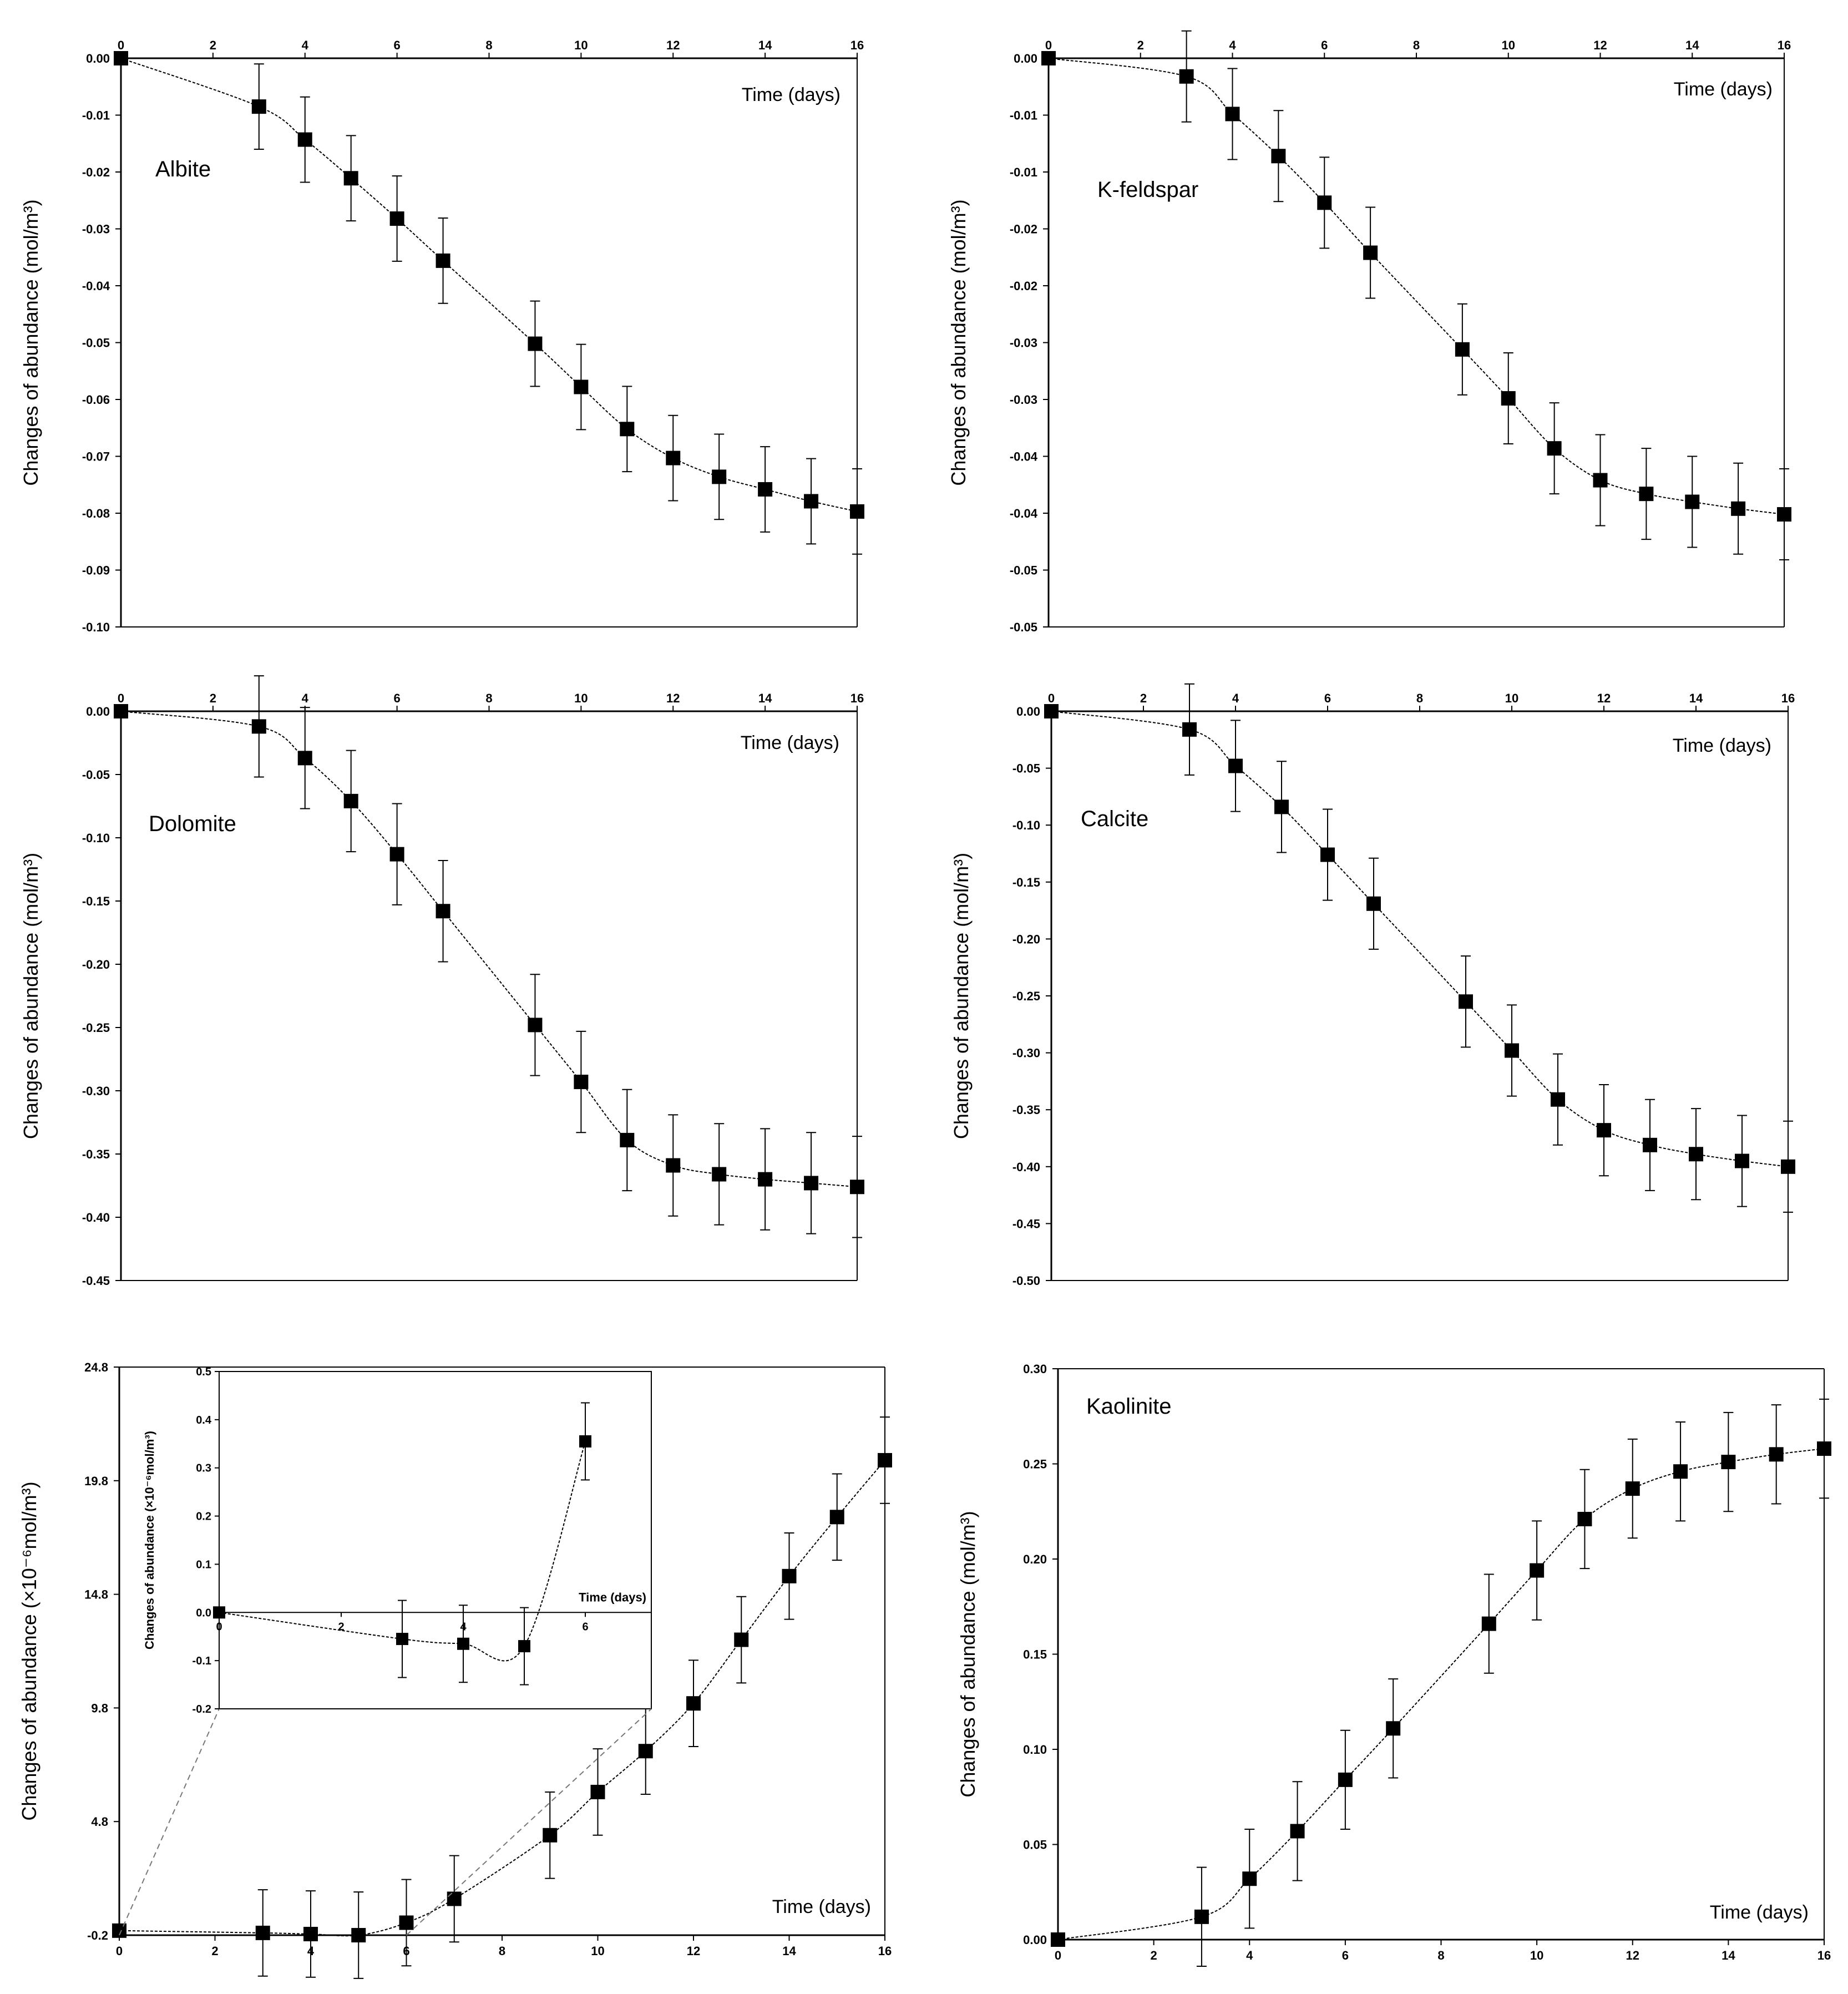 Image resolution: width=1848 pixels, height=1994 pixels. I want to click on y-tick-label: -0.35, so click(96, 1154).